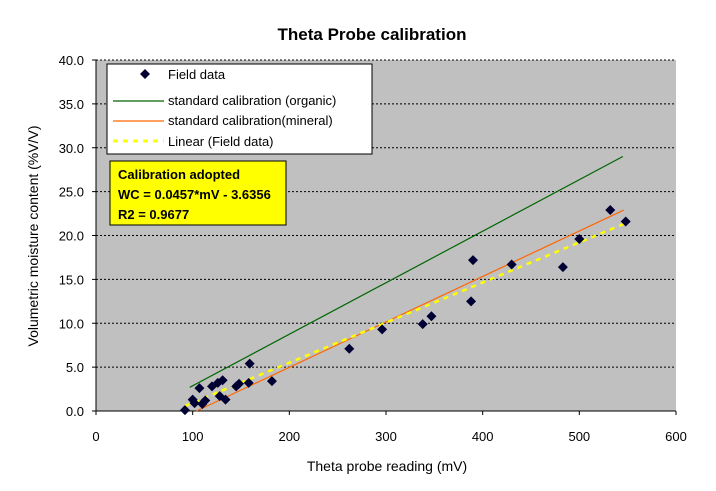  What do you see at coordinates (71, 192) in the screenshot?
I see `y-tick-label-5: 25.0` at bounding box center [71, 192].